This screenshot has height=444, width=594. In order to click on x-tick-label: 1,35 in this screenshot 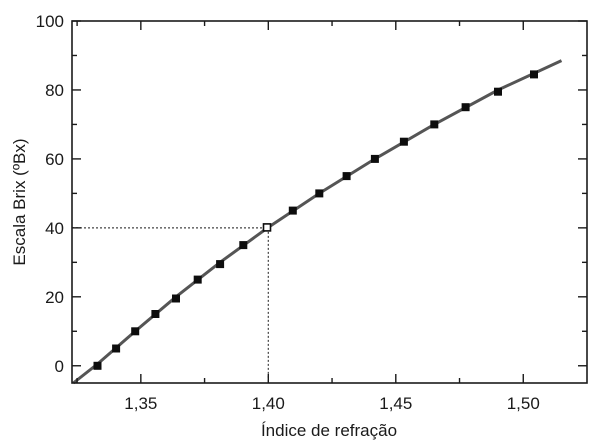, I will do `click(140, 403)`.